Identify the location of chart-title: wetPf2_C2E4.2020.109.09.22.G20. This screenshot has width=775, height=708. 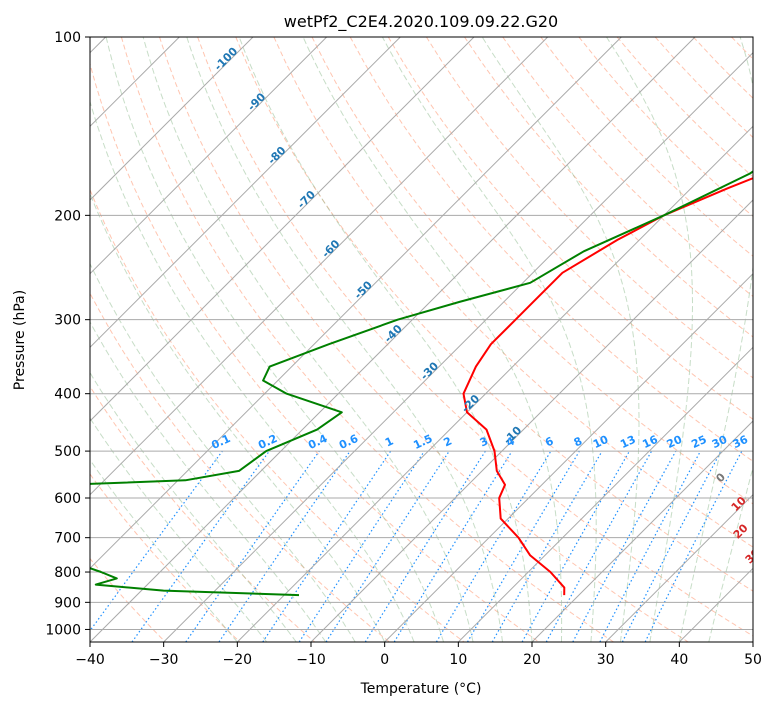
(421, 22).